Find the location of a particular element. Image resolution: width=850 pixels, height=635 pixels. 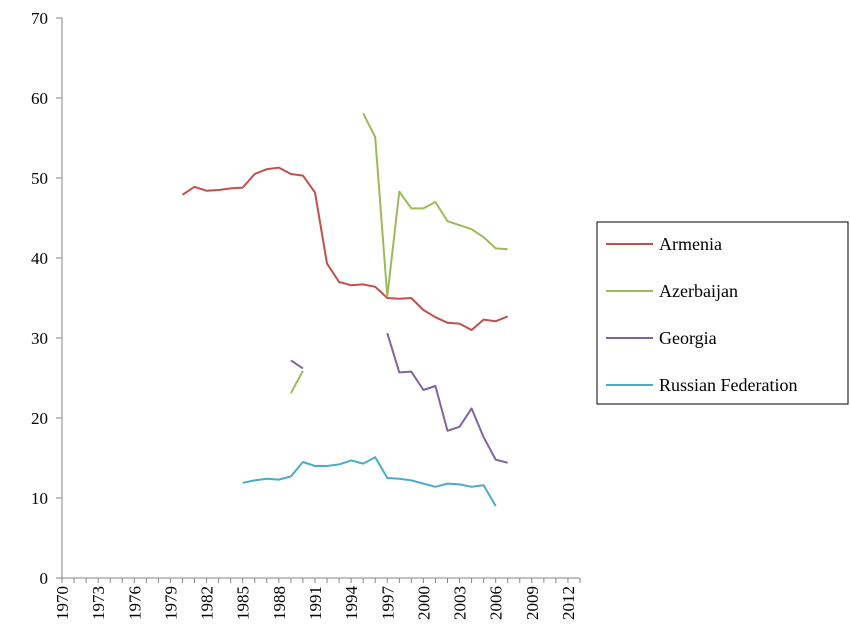

y-tick-label: 0 is located at coordinates (44, 578).